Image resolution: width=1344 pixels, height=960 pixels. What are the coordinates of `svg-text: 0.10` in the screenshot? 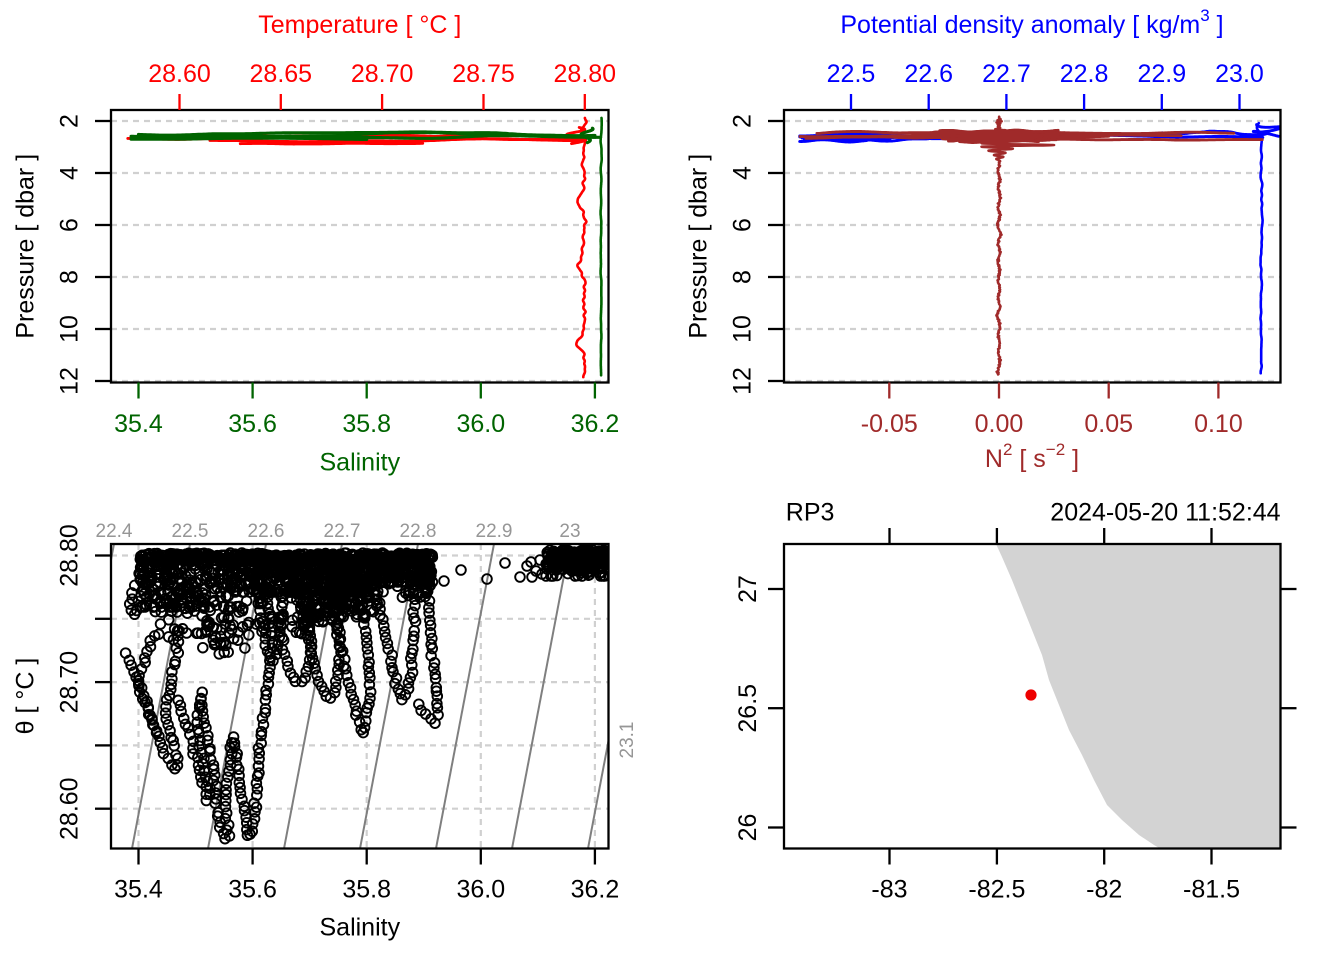 It's located at (1218, 424).